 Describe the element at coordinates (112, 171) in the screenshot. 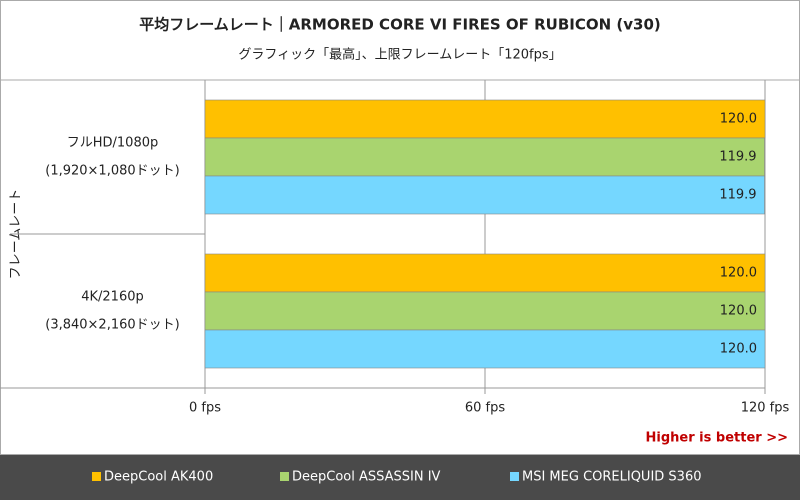

I see `category-label: (1,920×1,080ドット)` at that location.